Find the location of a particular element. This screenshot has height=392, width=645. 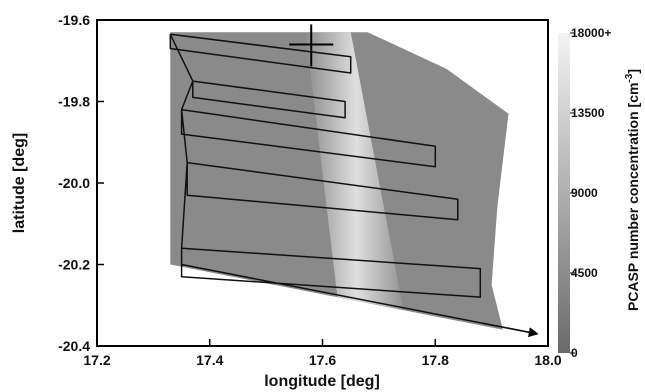

marker-cross is located at coordinates (311, 45).